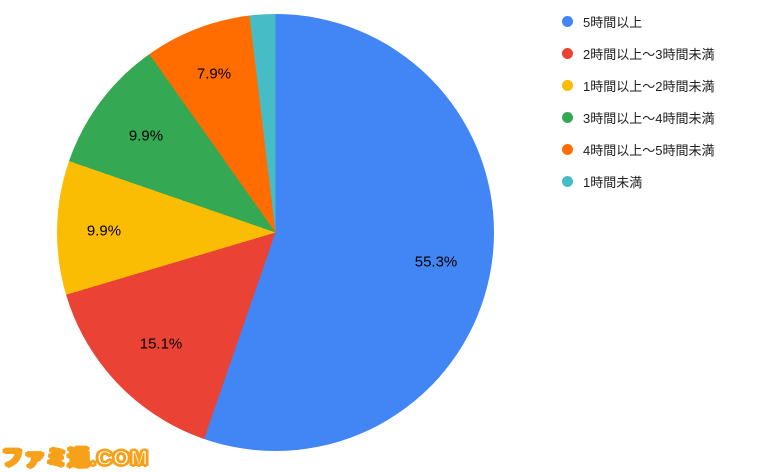  Describe the element at coordinates (649, 150) in the screenshot. I see `legend-label: 4時間以上〜5時間未満` at that location.